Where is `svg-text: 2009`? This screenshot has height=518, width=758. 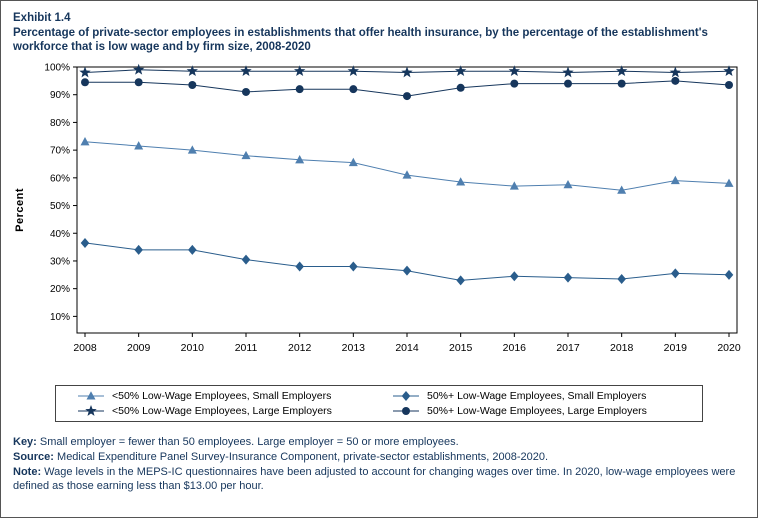 svg-text: 2009 is located at coordinates (139, 348).